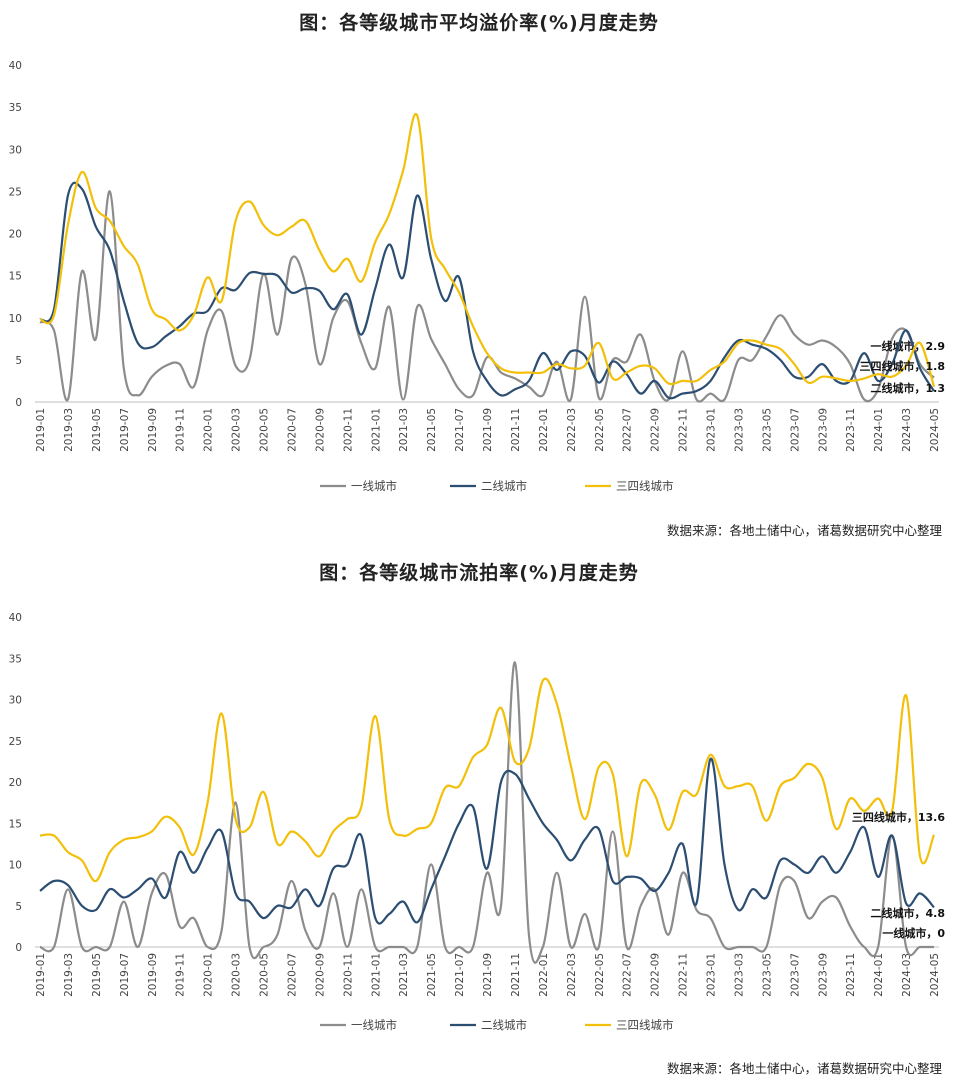 The width and height of the screenshot is (958, 1088). Describe the element at coordinates (125, 975) in the screenshot. I see `x-tick-label: 2019-07` at that location.